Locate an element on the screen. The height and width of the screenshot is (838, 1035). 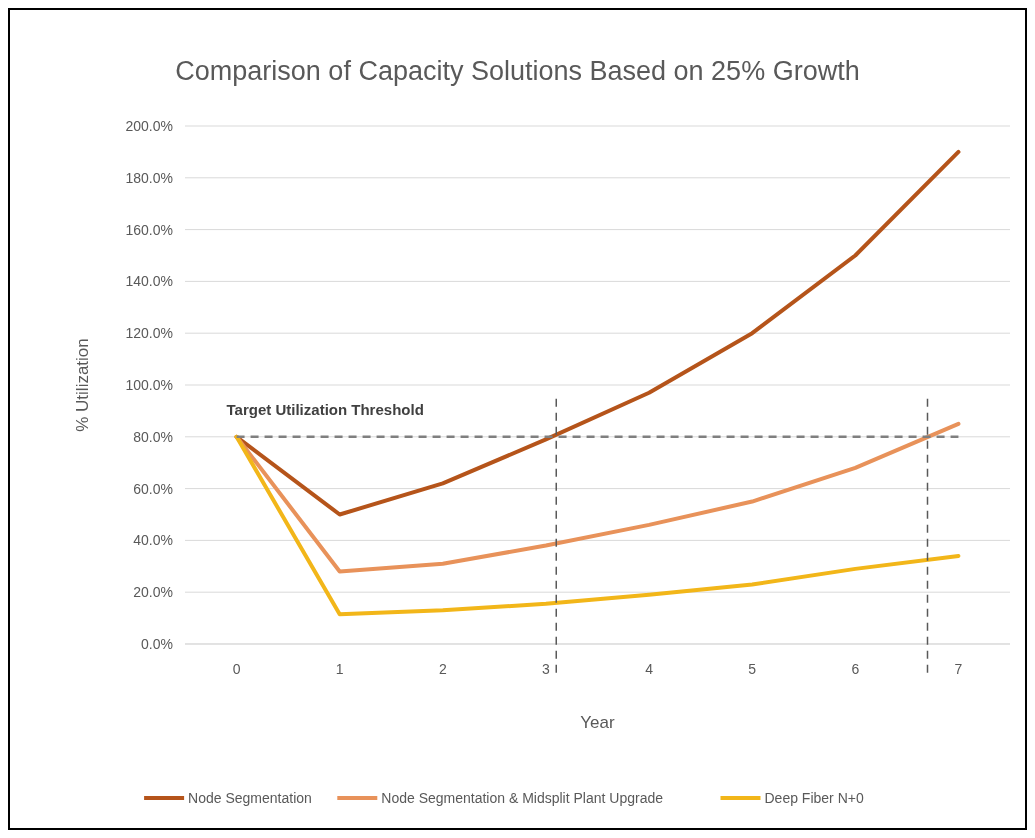
x-tick-label: 0 is located at coordinates (236, 669).